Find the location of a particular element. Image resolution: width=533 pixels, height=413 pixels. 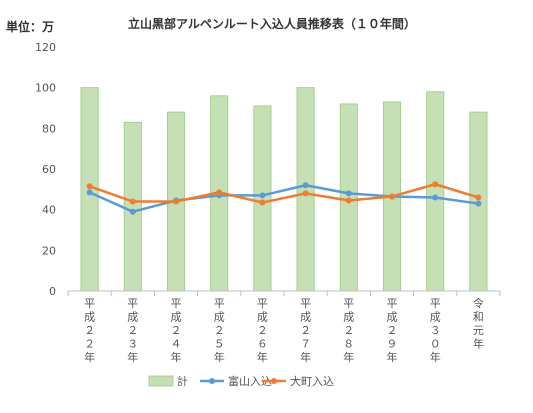

chart-title: 立山黒部アルペンルート入込人員推移表（１０年間） is located at coordinates (272, 23).